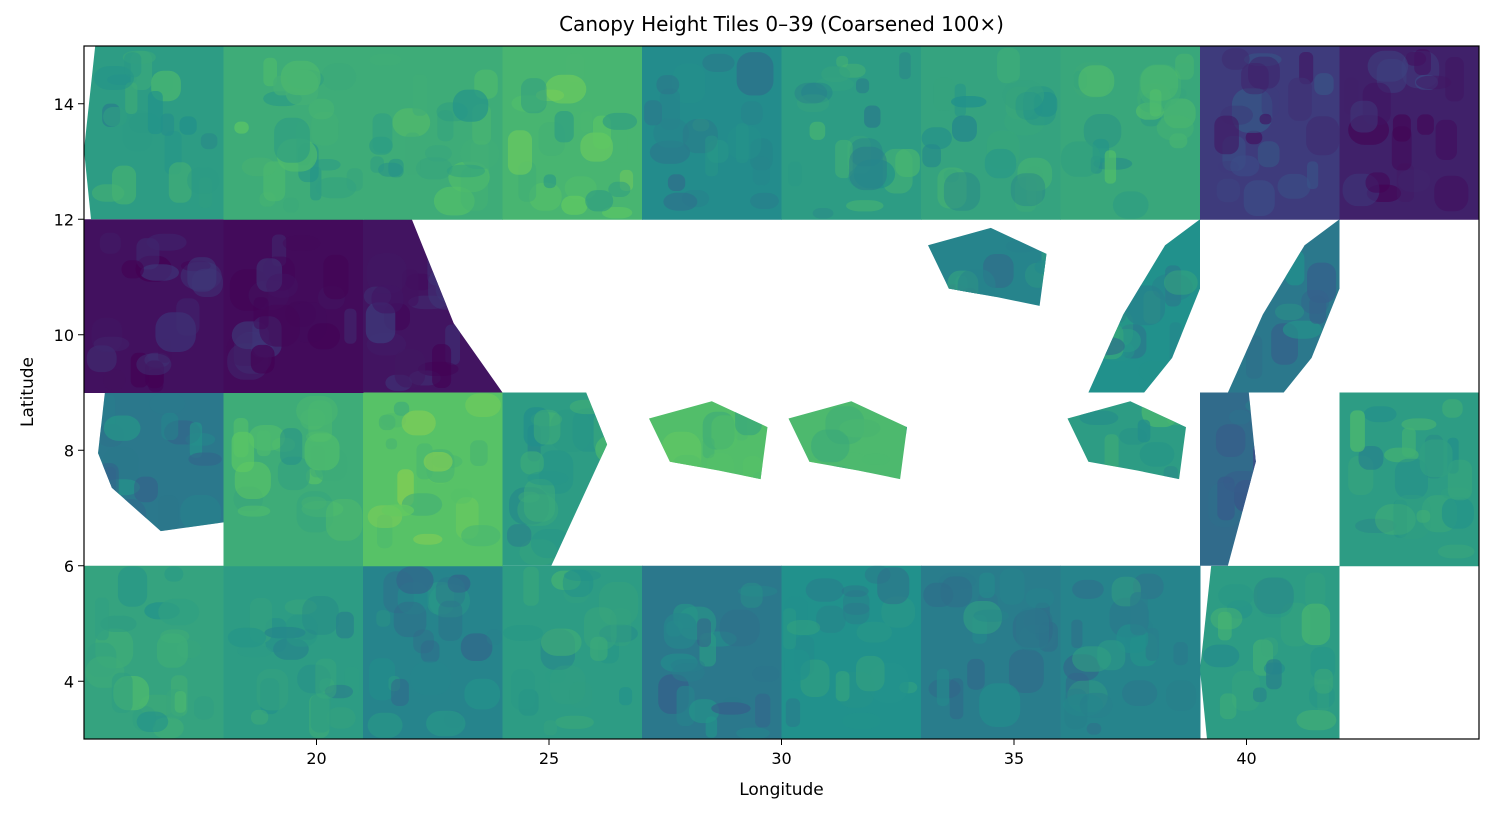 The height and width of the screenshot is (817, 1494). I want to click on x-tick-label: 20, so click(316, 758).